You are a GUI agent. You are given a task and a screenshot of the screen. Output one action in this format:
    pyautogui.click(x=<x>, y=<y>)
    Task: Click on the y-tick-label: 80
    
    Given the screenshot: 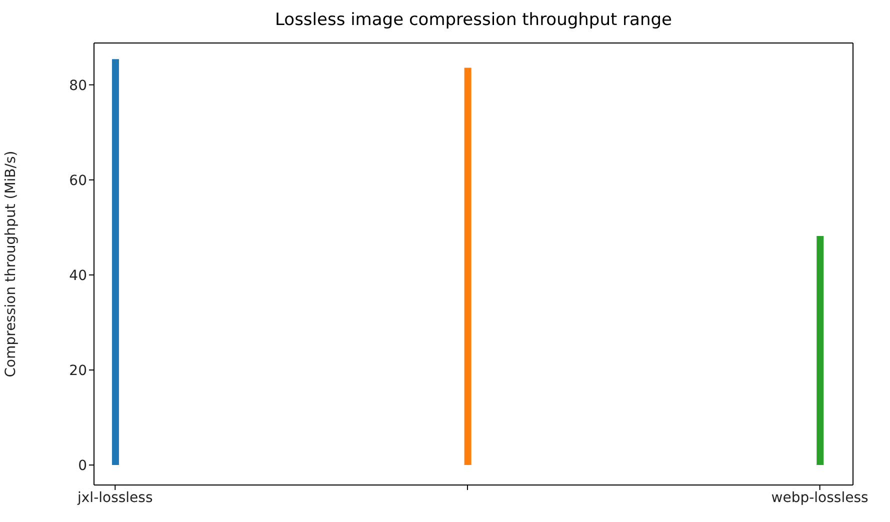 What is the action you would take?
    pyautogui.click(x=78, y=86)
    